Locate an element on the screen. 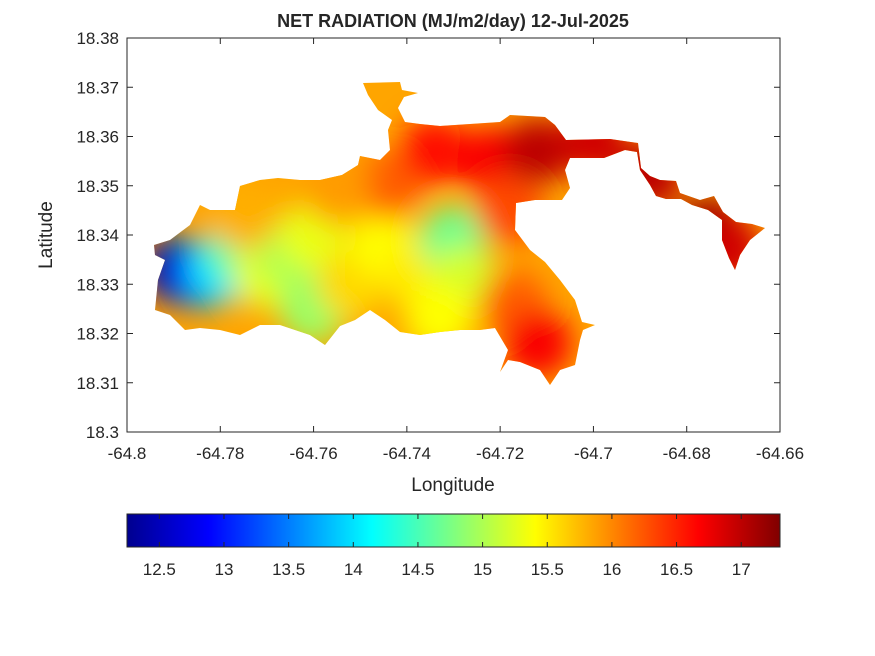 This screenshot has width=875, height=656. y-tick-label: 18.36 is located at coordinates (97, 137).